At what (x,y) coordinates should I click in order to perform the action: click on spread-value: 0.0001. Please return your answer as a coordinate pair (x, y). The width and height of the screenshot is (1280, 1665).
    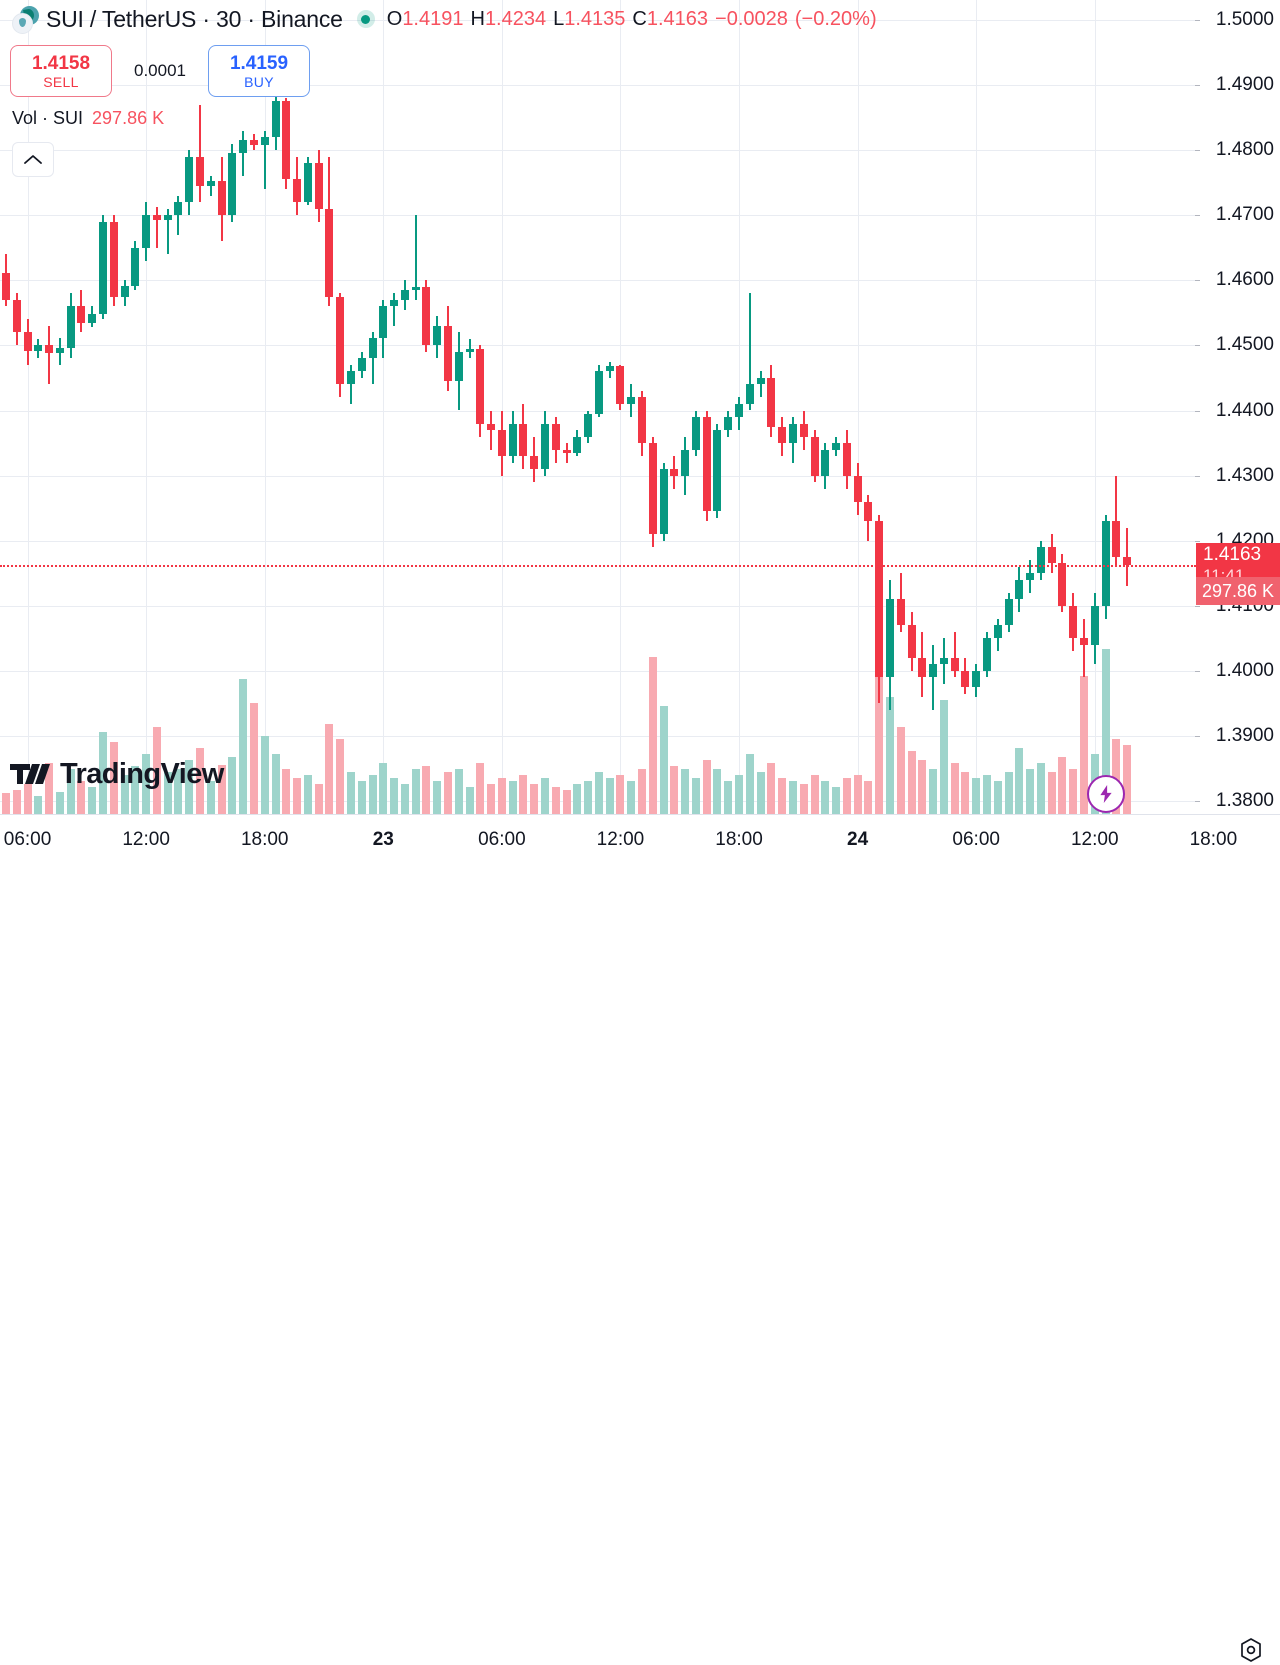
    Looking at the image, I should click on (160, 70).